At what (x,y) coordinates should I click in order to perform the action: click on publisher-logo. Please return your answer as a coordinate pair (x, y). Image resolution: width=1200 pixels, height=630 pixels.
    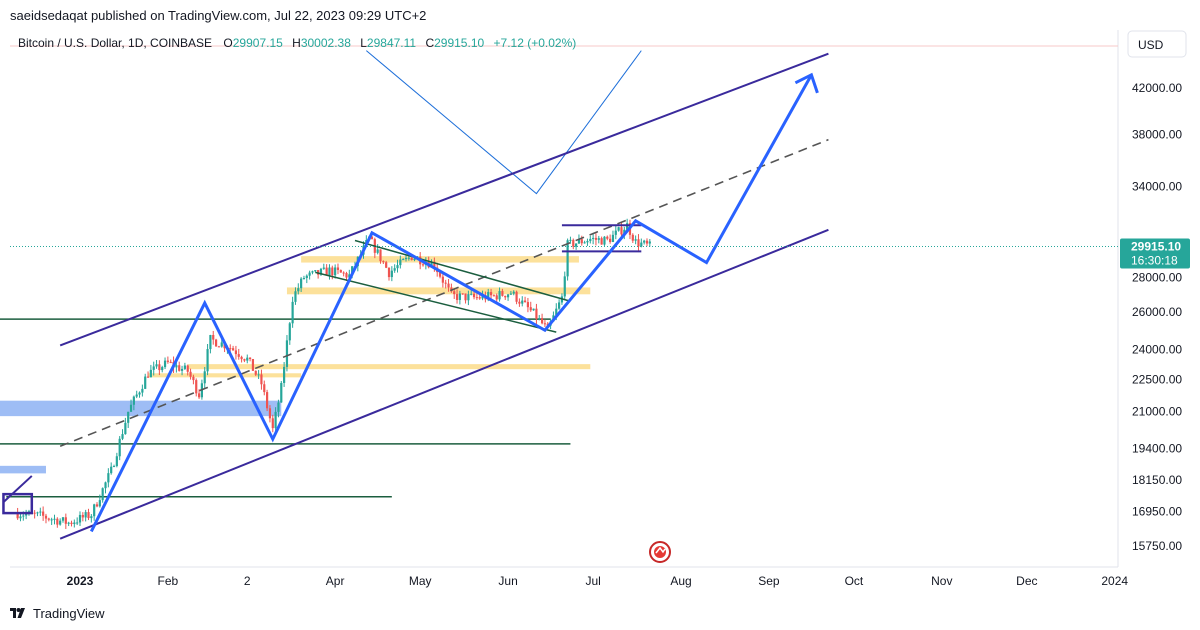
    Looking at the image, I should click on (660, 552).